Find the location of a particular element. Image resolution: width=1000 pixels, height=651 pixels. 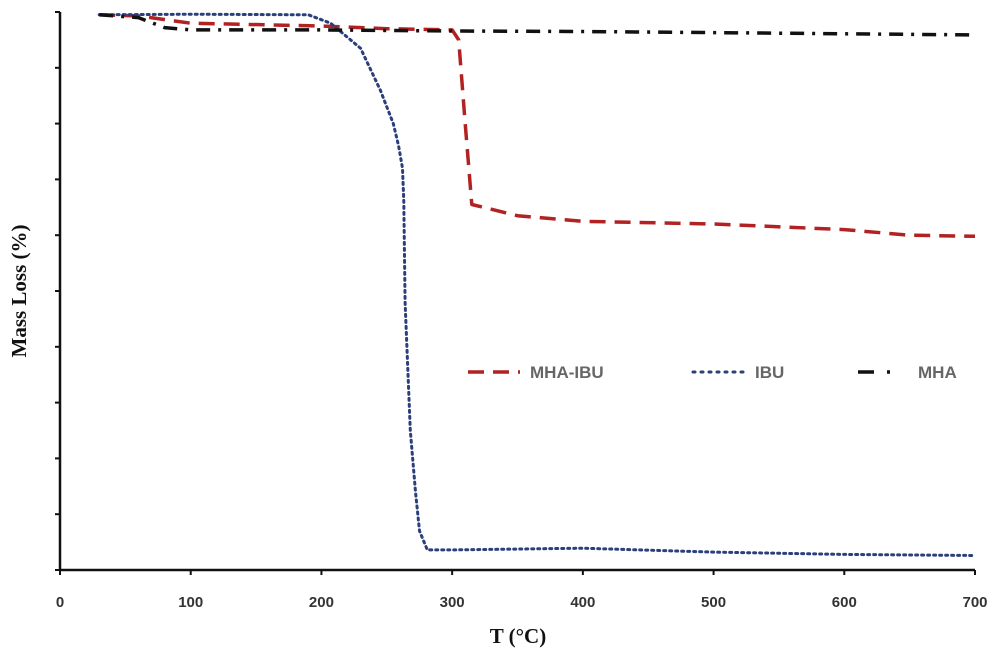

legend-label-mha: MHA is located at coordinates (937, 372).